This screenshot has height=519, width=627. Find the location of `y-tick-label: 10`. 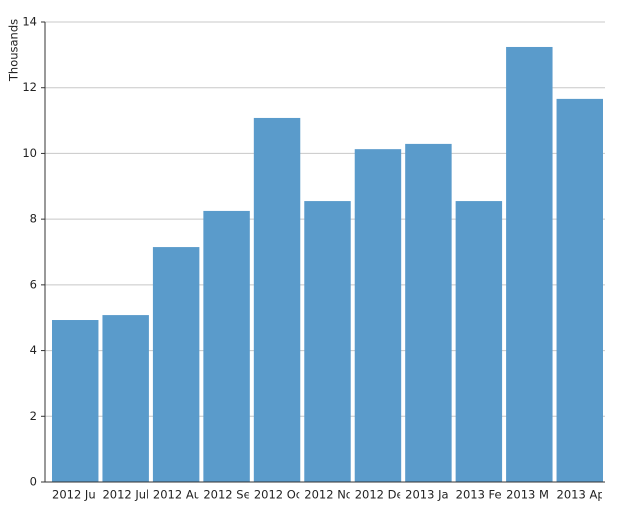

y-tick-label: 10 is located at coordinates (29, 153).